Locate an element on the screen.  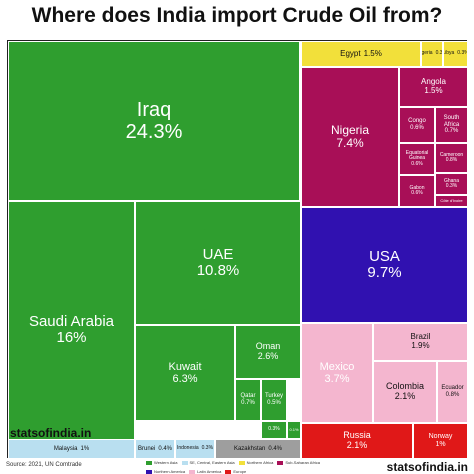
tile-name: Kuwait is located at coordinates (185, 366).